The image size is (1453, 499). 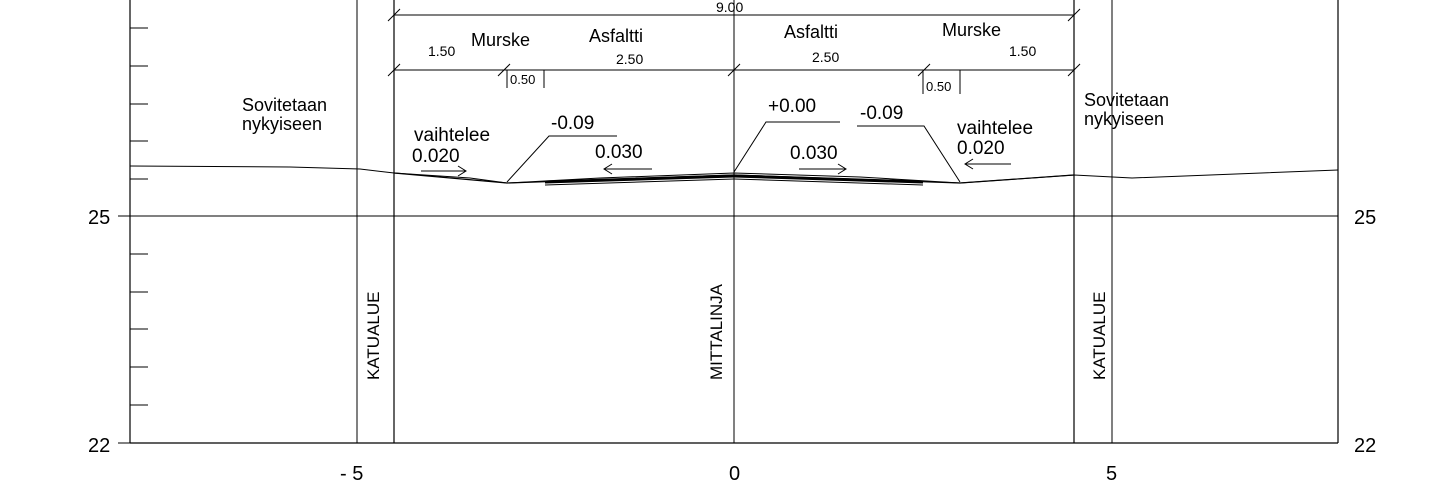 What do you see at coordinates (823, 169) in the screenshot?
I see `right-inner-slope-arrow` at bounding box center [823, 169].